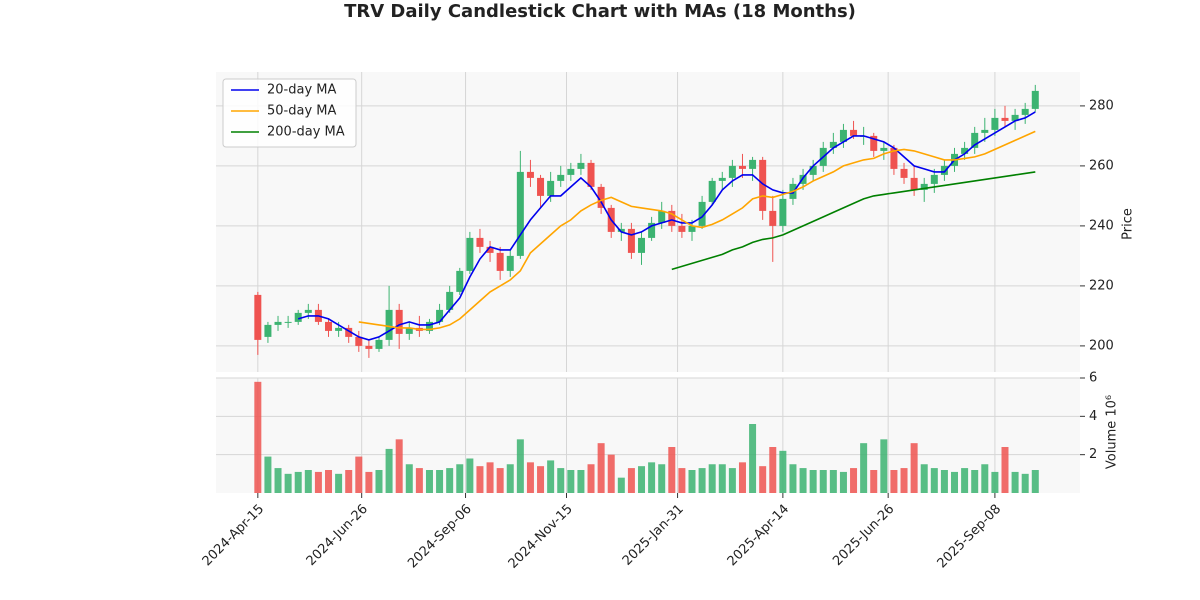 The height and width of the screenshot is (600, 1200). I want to click on legend-box, so click(289, 113).